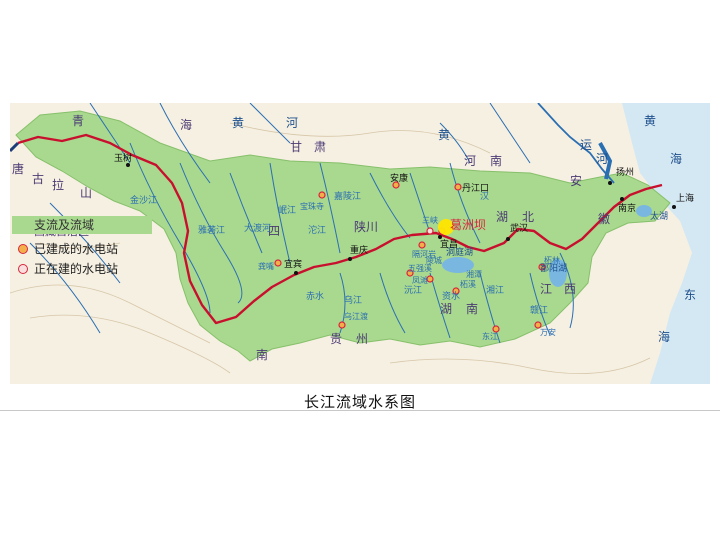 The height and width of the screenshot is (540, 720). Describe the element at coordinates (82, 225) in the screenshot. I see `legend-title: 支流及流域` at that location.